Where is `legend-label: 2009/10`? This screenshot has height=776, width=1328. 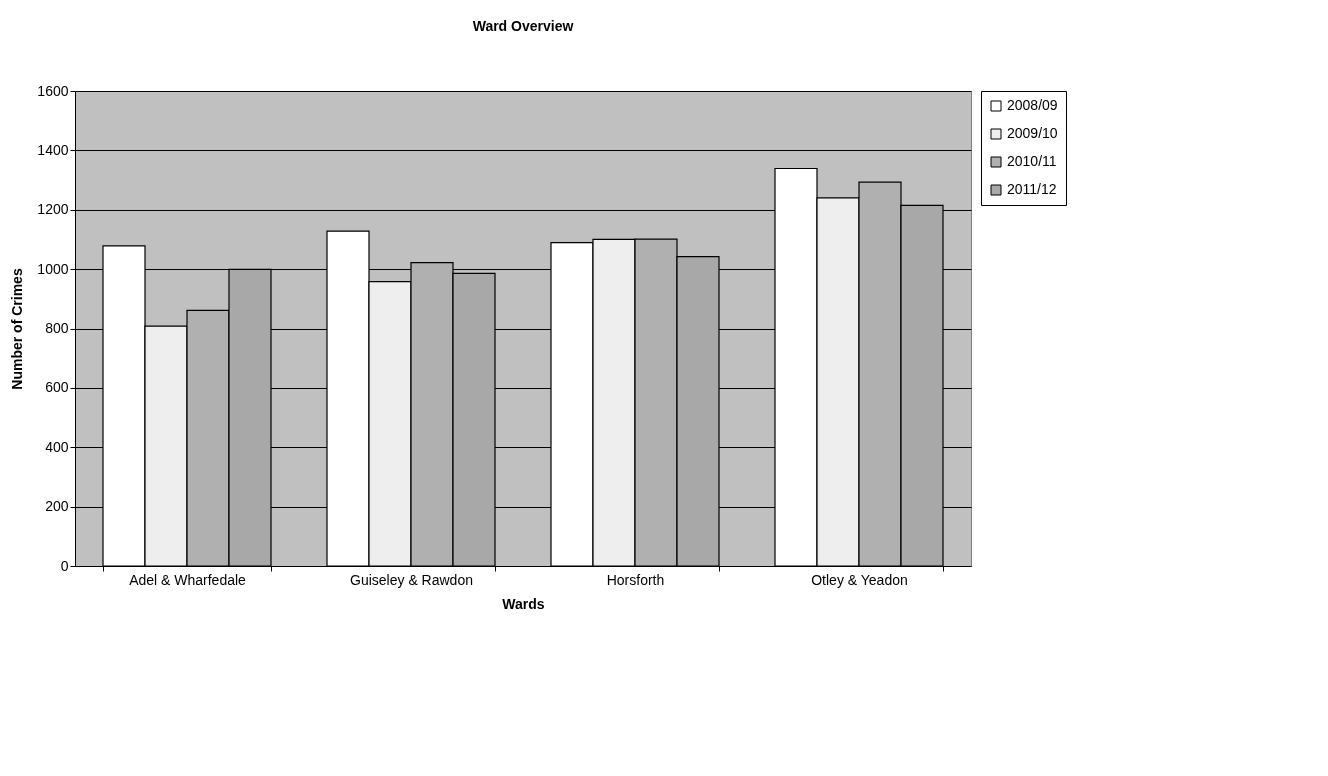 legend-label: 2009/10 is located at coordinates (1032, 133).